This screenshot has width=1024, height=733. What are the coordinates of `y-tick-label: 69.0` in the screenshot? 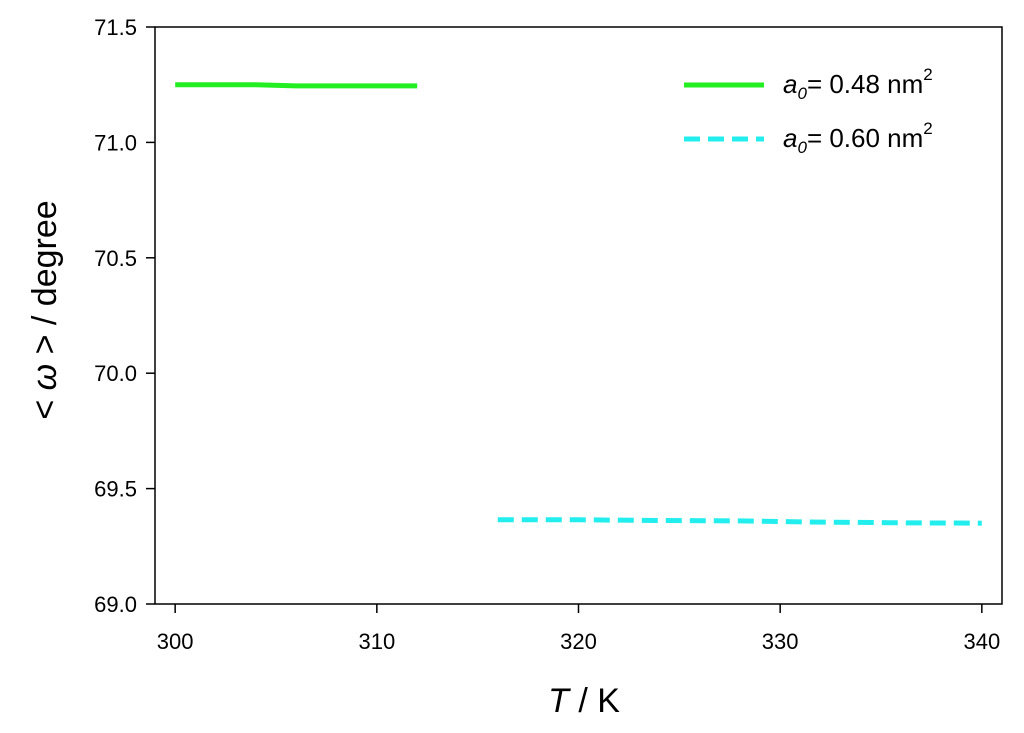 It's located at (115, 604).